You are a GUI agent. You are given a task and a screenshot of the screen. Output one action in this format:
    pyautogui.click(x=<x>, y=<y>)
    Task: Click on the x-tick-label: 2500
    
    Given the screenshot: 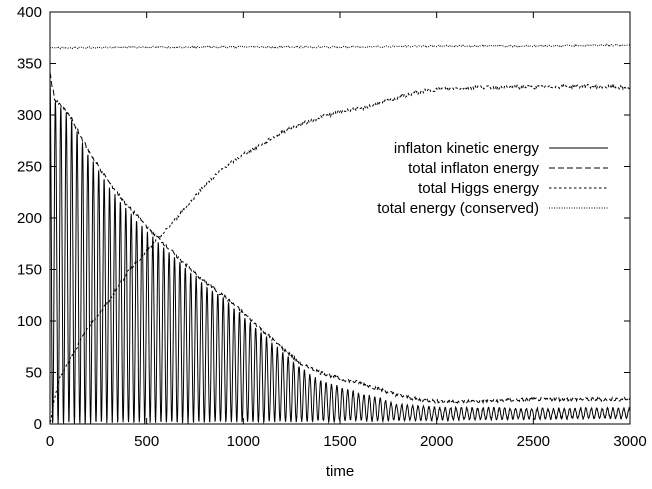 What is the action you would take?
    pyautogui.click(x=533, y=441)
    